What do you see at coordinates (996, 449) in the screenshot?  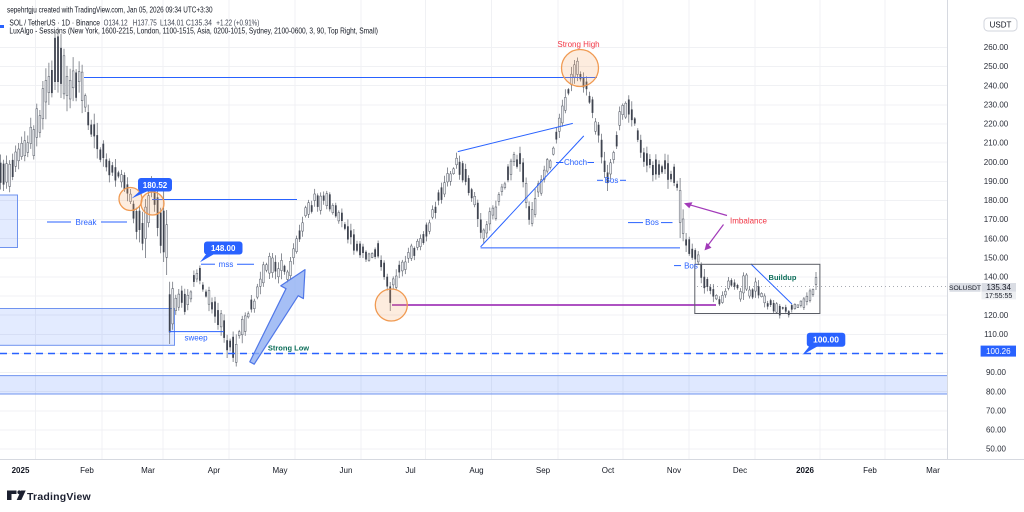 I see `svg-text: 50.00` at bounding box center [996, 449].